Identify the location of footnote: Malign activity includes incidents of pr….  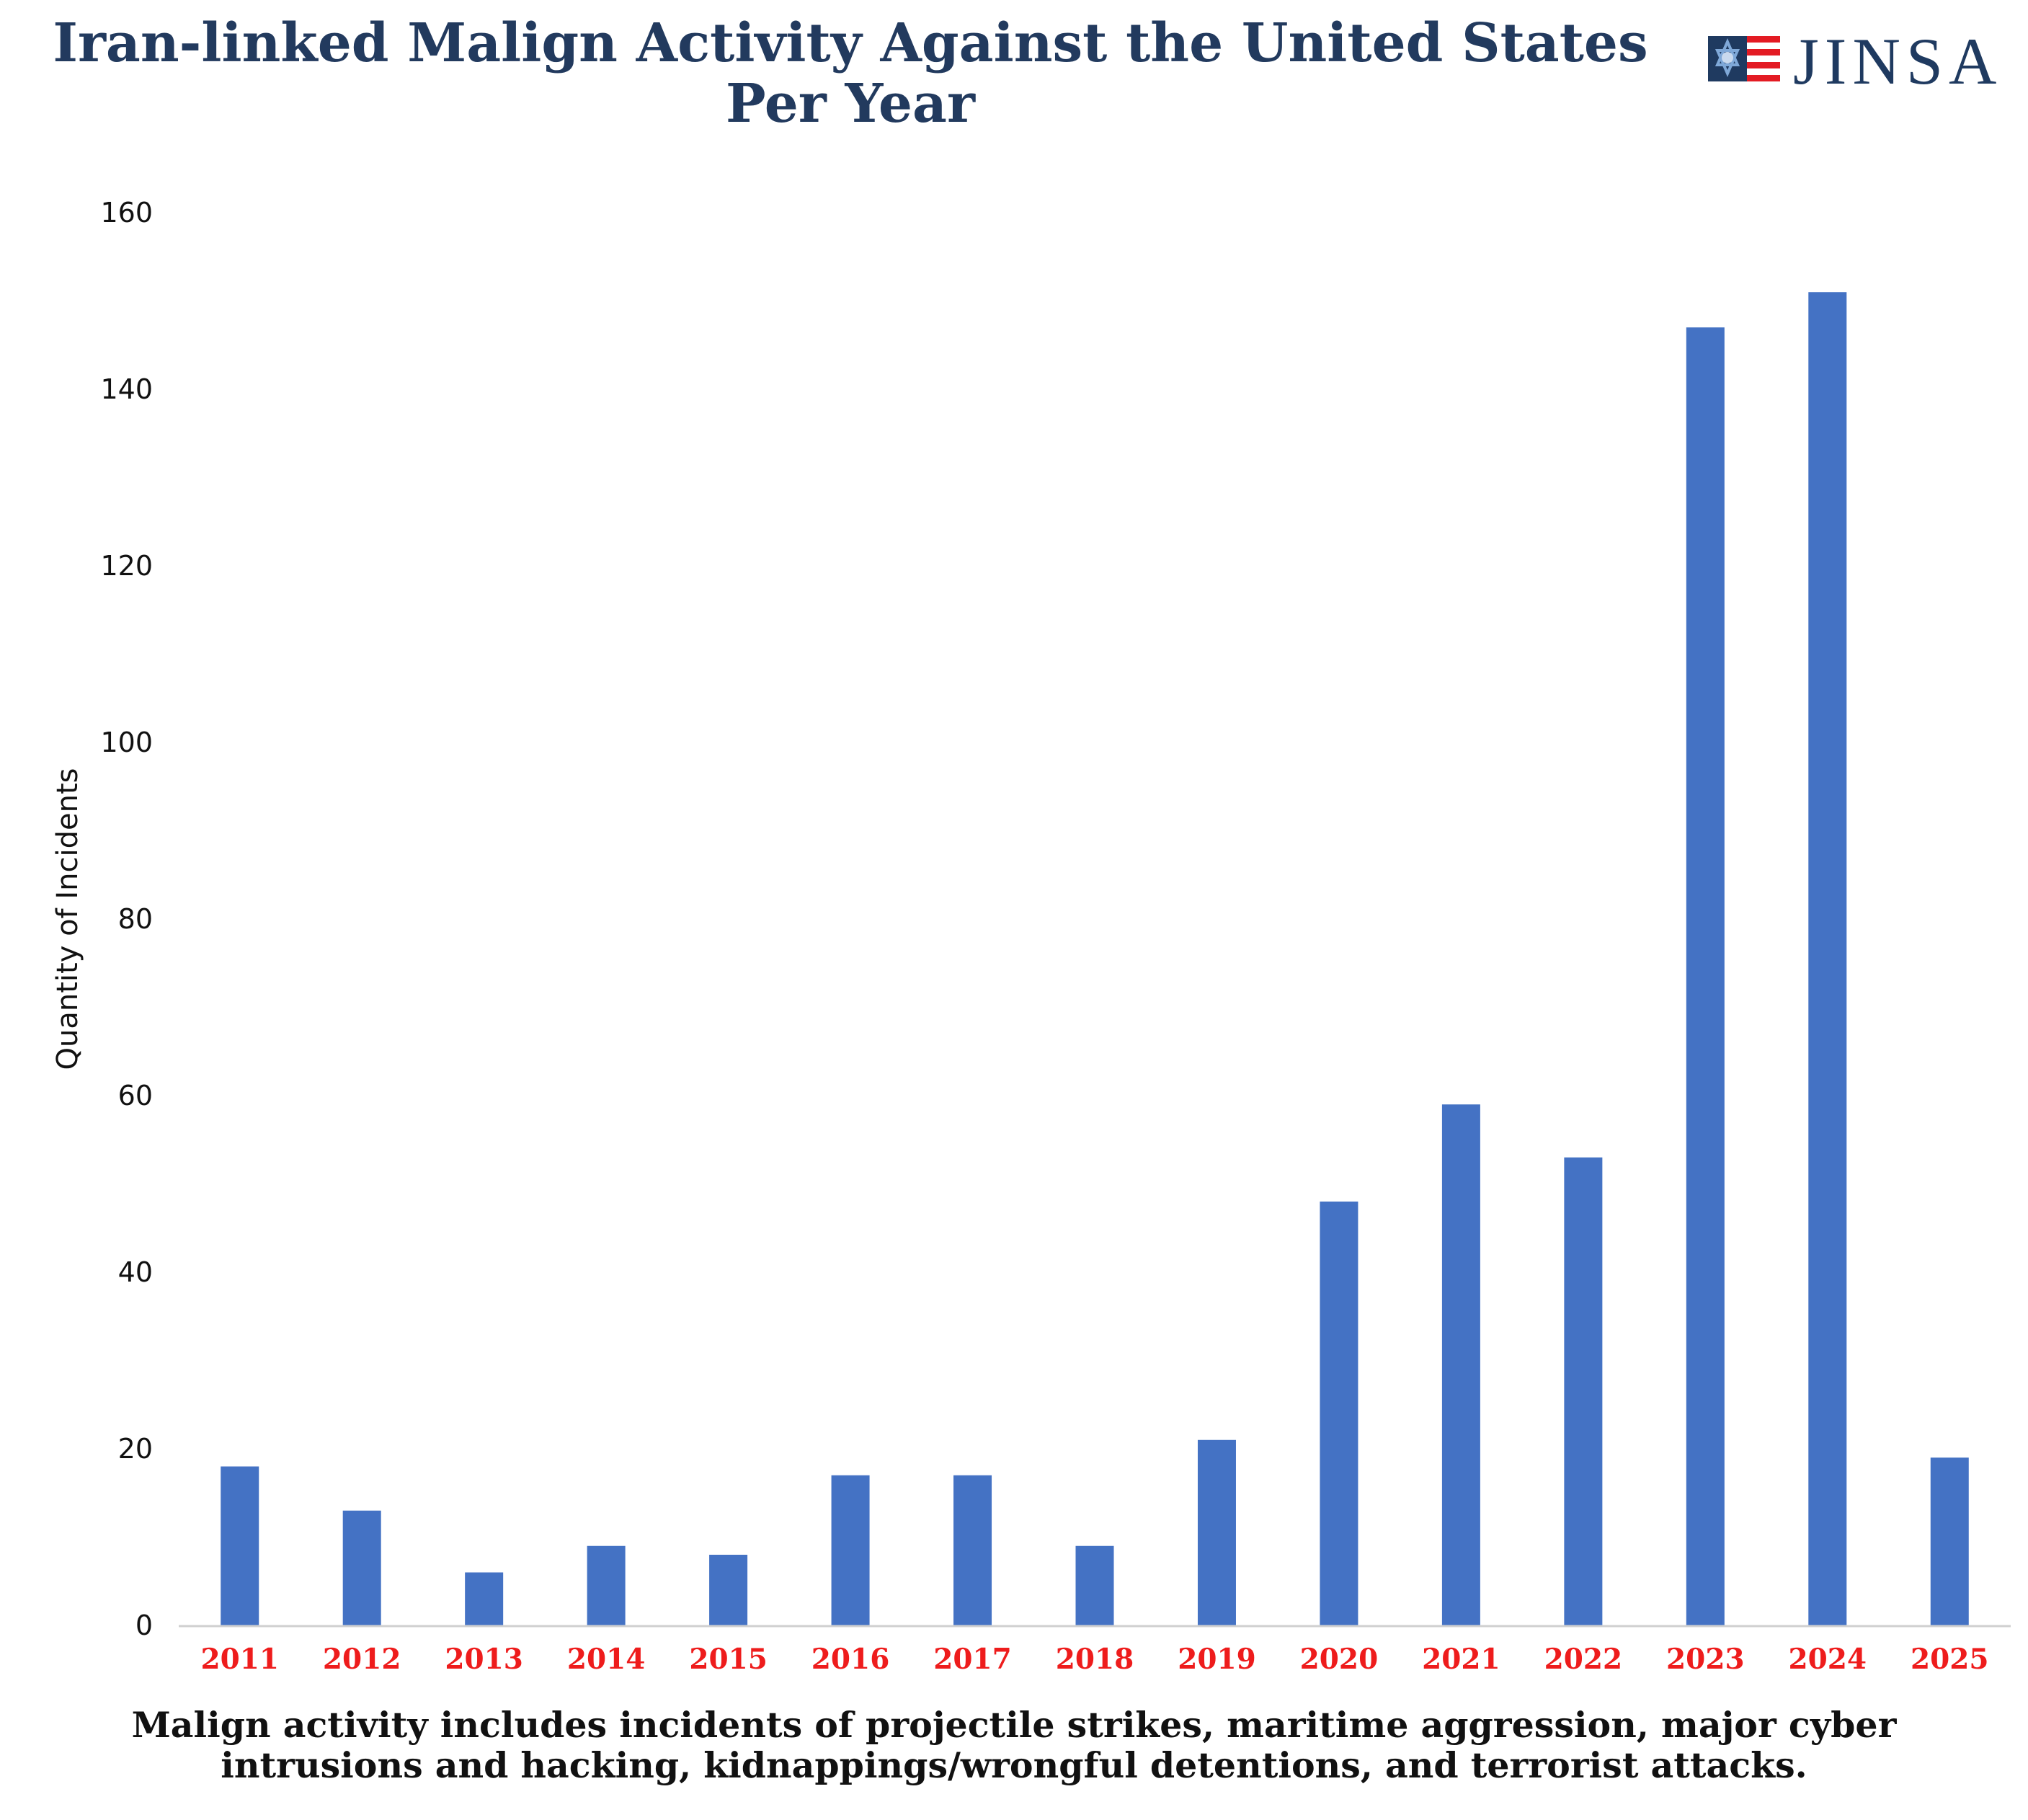
(1014, 1745).